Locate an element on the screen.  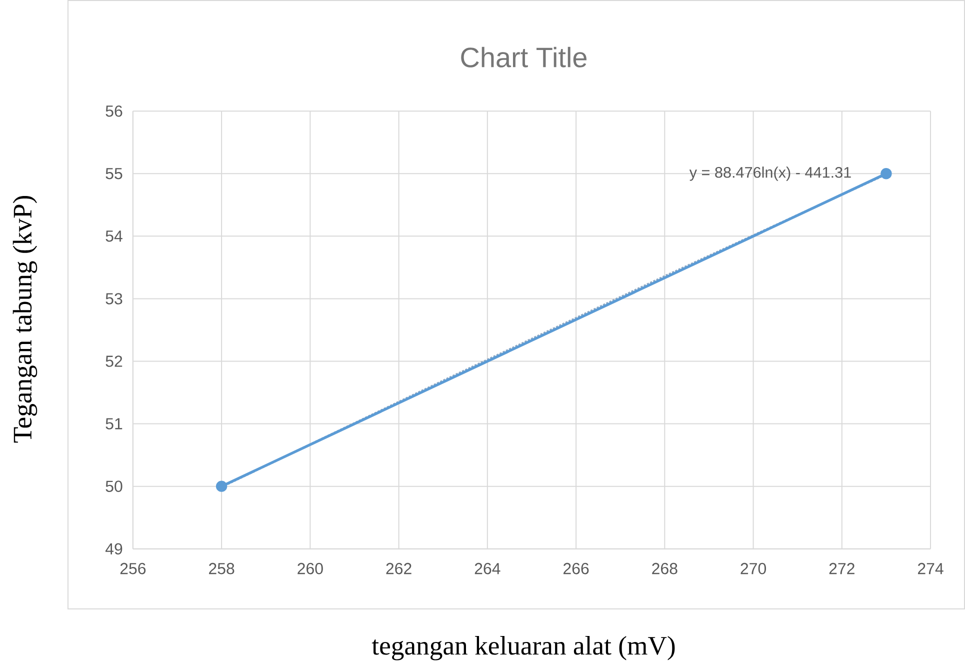
y-tick-label: 49 is located at coordinates (113, 549).